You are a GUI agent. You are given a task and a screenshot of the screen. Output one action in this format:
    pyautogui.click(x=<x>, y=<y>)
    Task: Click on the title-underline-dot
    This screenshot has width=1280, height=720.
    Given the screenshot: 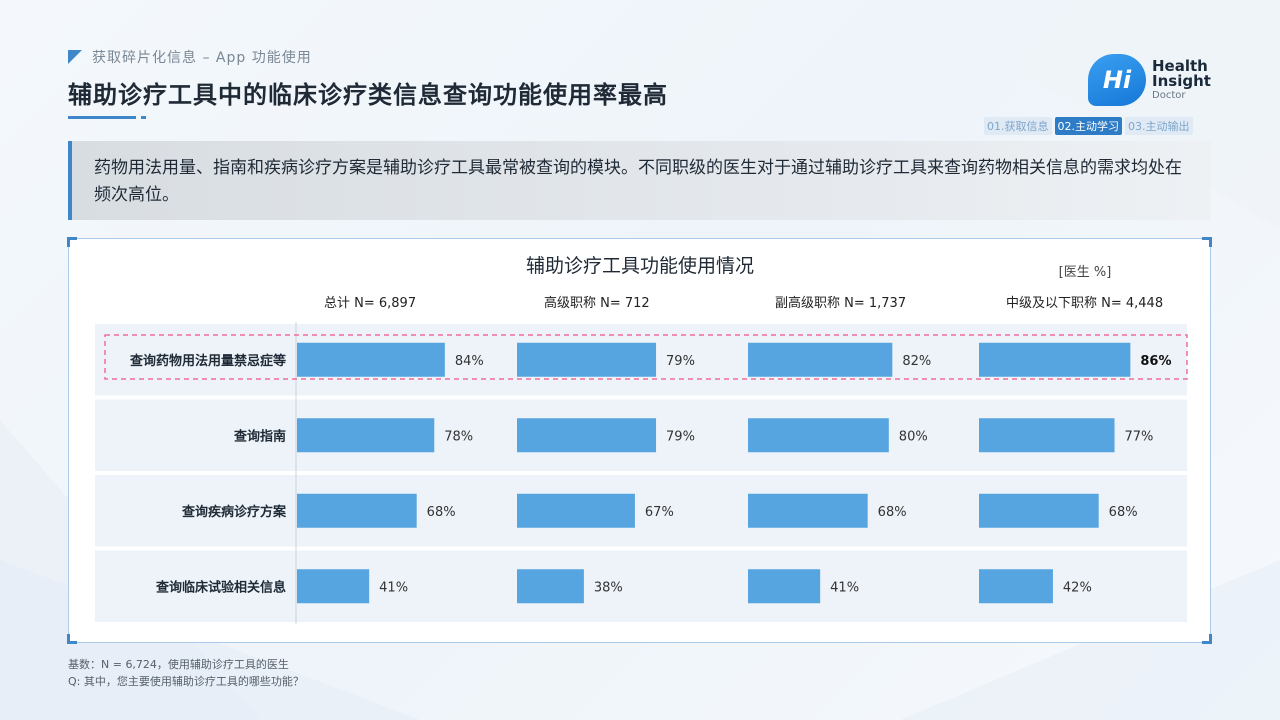 What is the action you would take?
    pyautogui.click(x=143, y=117)
    